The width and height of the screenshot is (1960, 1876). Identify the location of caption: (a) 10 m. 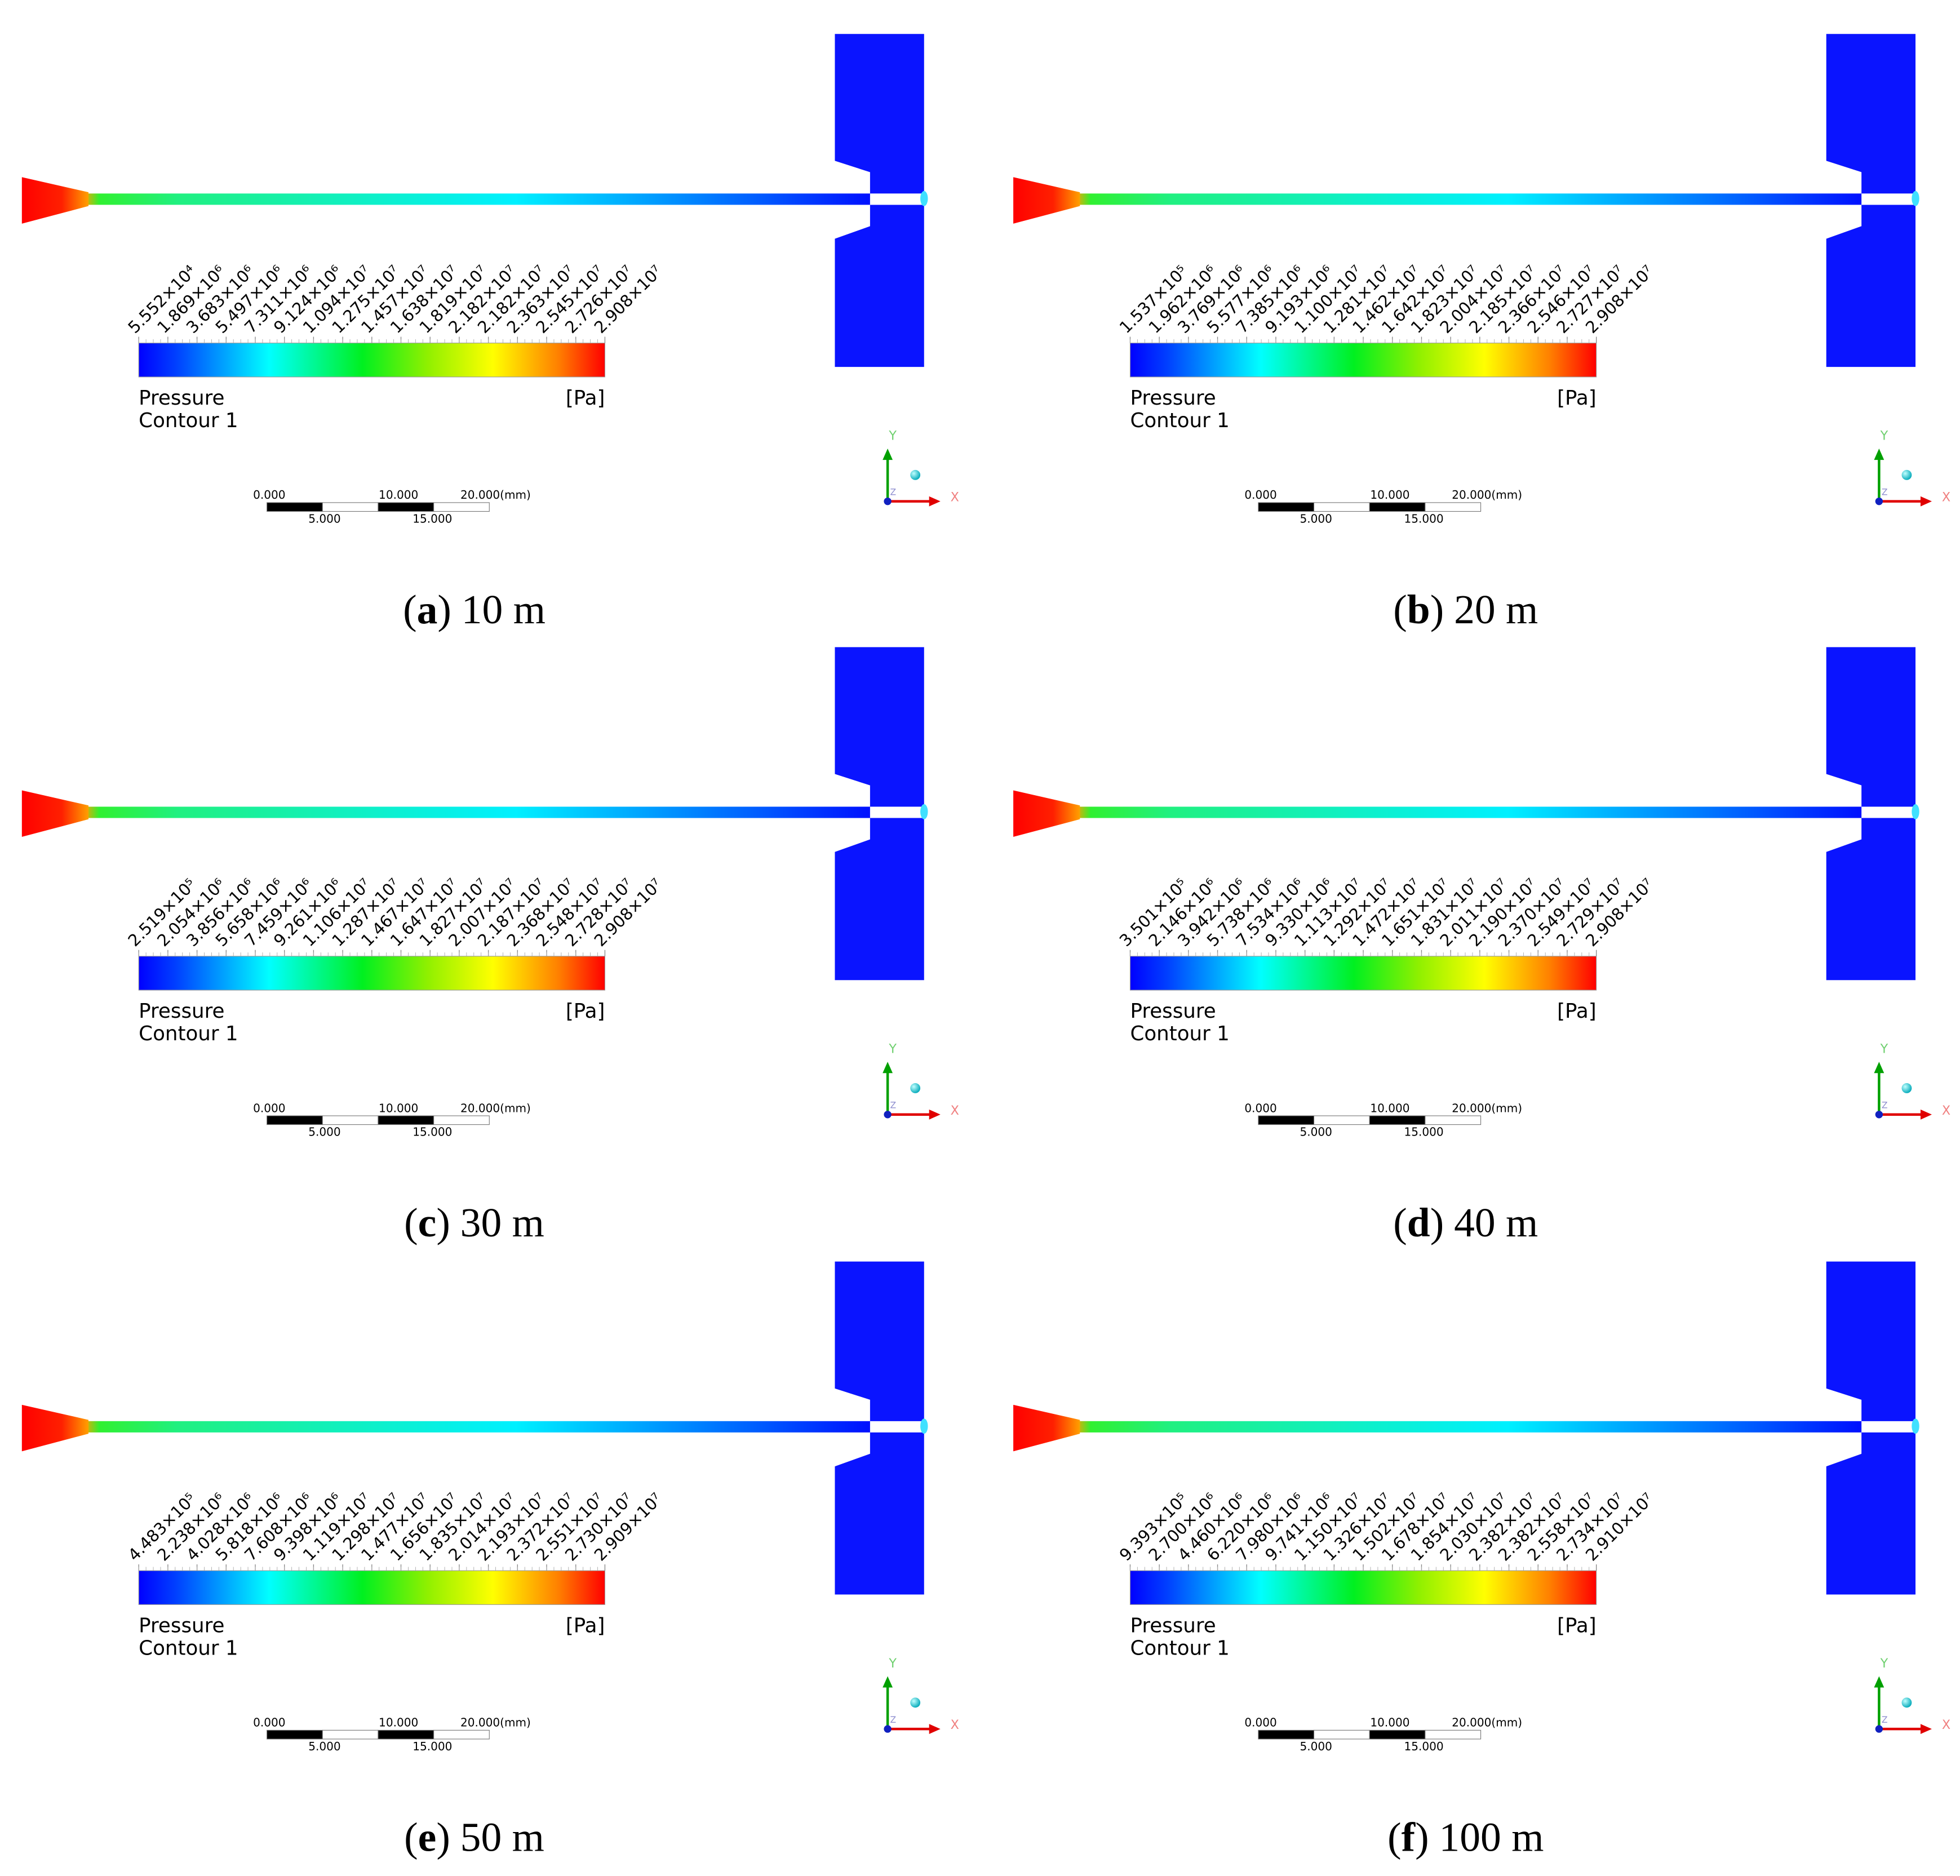
(475, 609).